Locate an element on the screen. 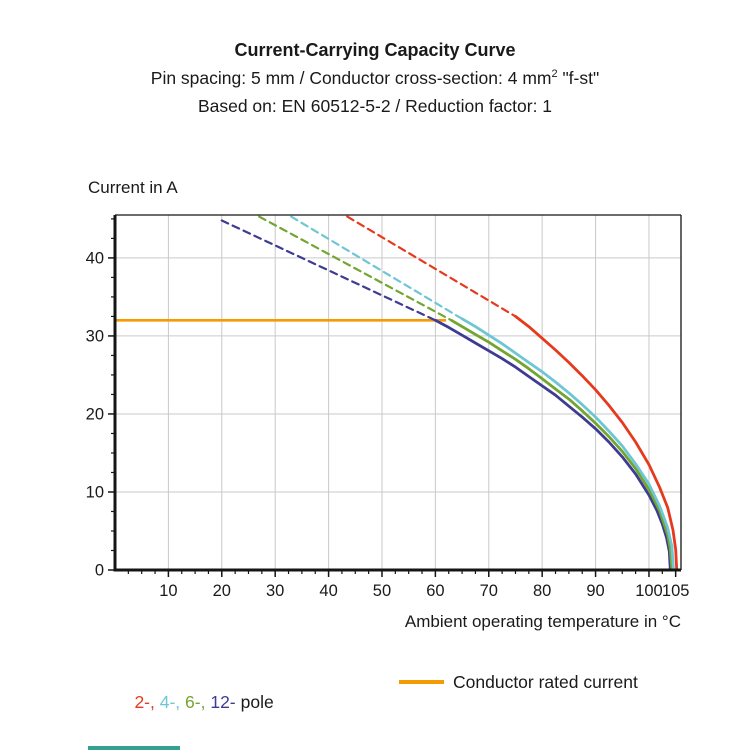 The height and width of the screenshot is (750, 750). subtitle-superscript: 2 is located at coordinates (554, 74).